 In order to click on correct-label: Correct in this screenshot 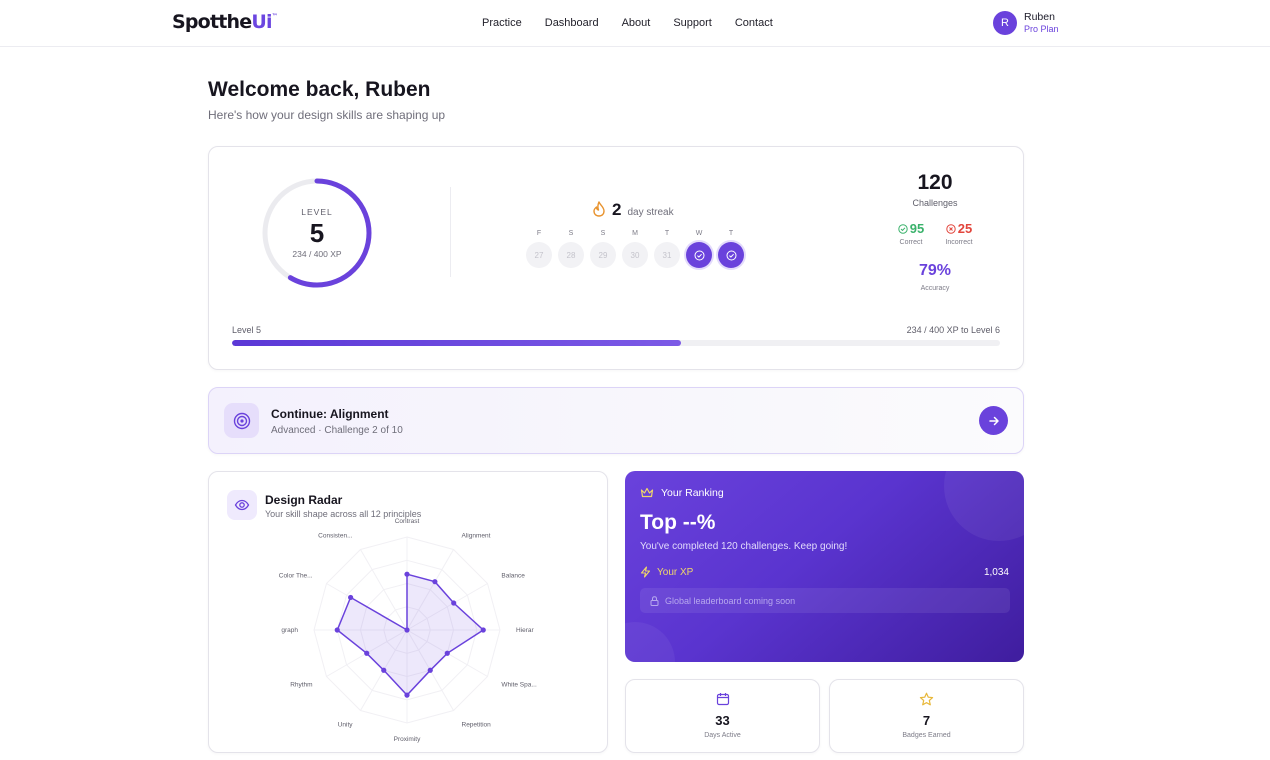, I will do `click(911, 242)`.